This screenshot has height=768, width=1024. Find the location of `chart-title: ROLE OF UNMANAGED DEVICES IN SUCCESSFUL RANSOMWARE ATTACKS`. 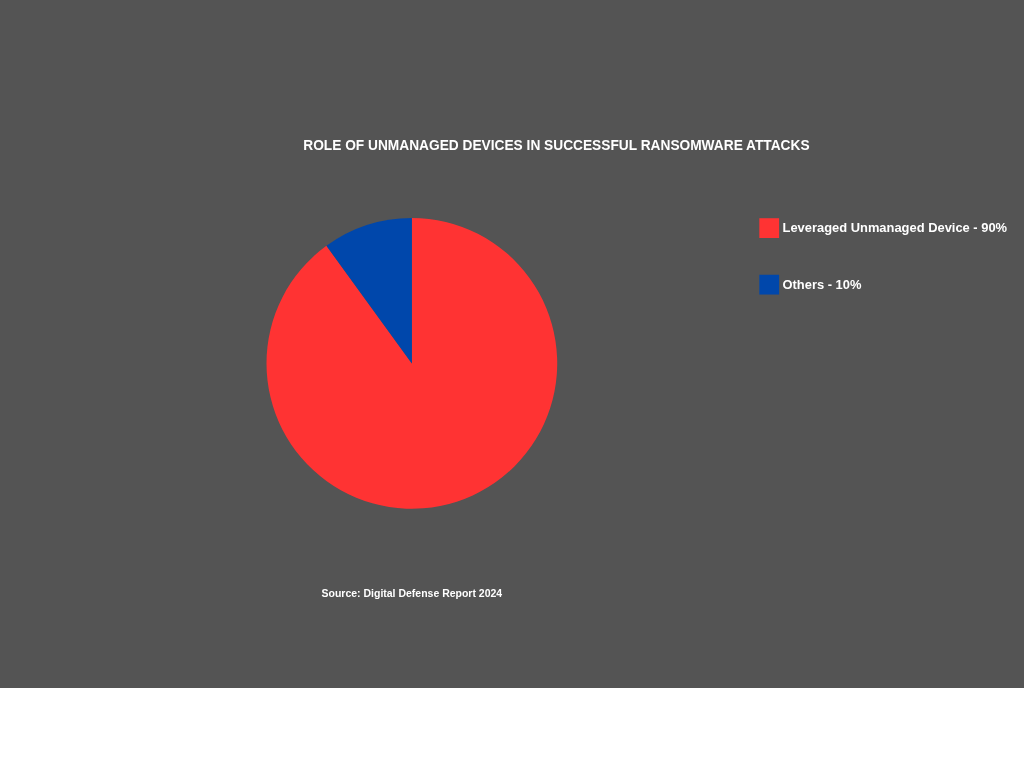

chart-title: ROLE OF UNMANAGED DEVICES IN SUCCESSFUL RANSOMWARE ATTACKS is located at coordinates (556, 146).